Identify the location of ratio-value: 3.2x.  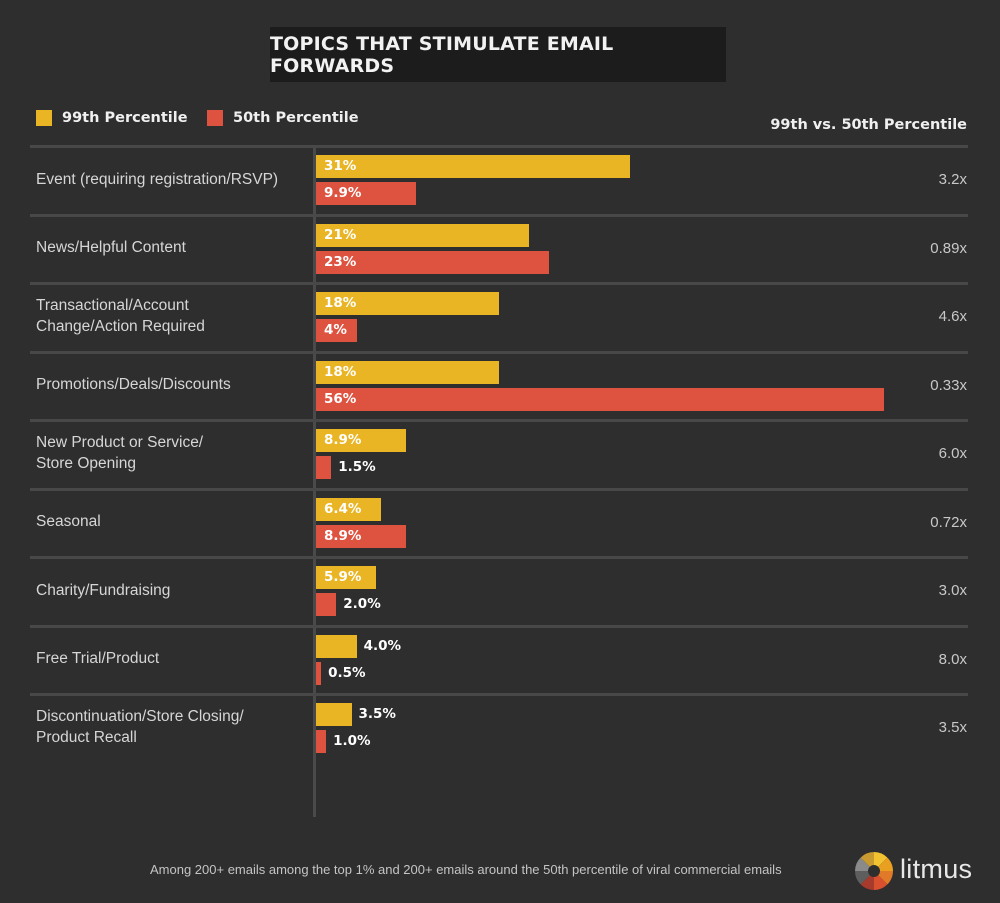
(952, 180).